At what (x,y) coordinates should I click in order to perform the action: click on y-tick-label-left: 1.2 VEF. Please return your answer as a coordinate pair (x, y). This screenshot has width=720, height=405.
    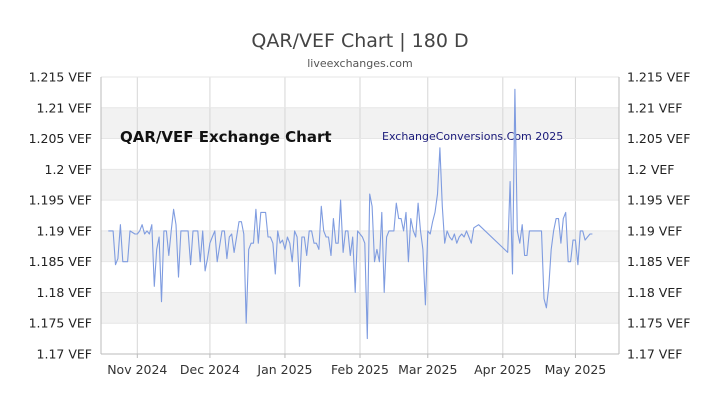
    Looking at the image, I should click on (69, 169).